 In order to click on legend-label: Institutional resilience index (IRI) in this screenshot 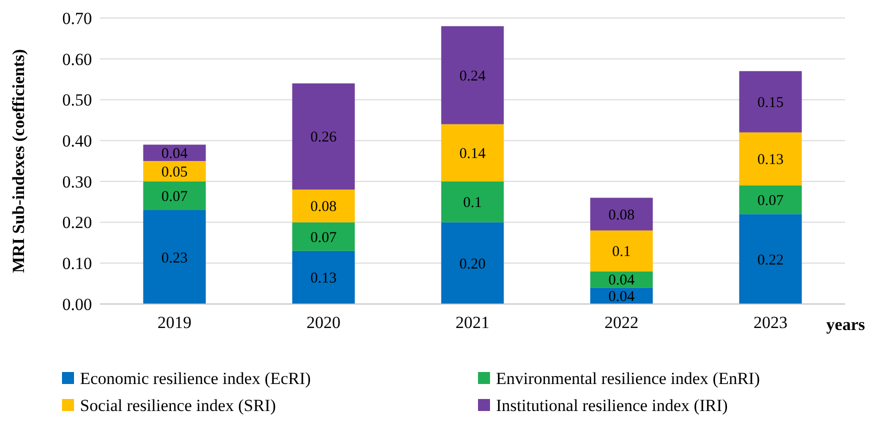, I will do `click(612, 405)`.